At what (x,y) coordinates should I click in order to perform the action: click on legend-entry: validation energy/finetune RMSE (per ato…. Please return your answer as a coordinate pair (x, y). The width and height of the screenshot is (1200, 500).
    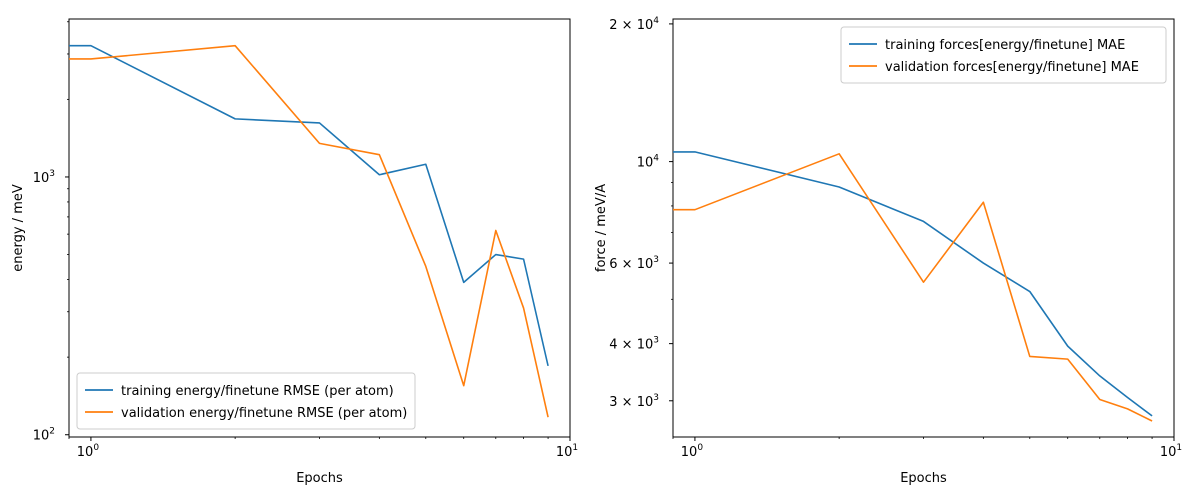
    Looking at the image, I should click on (264, 413).